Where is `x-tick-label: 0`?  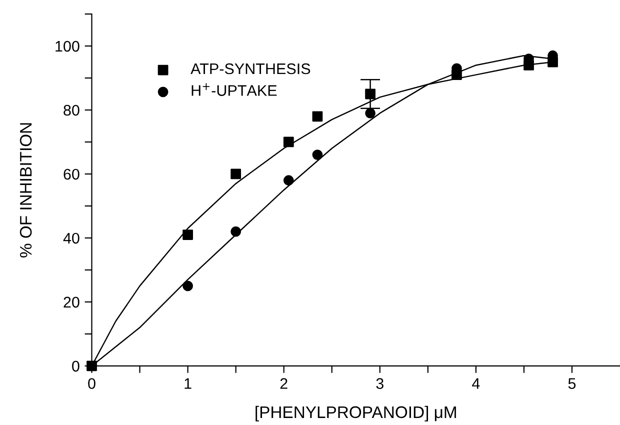 x-tick-label: 0 is located at coordinates (92, 383).